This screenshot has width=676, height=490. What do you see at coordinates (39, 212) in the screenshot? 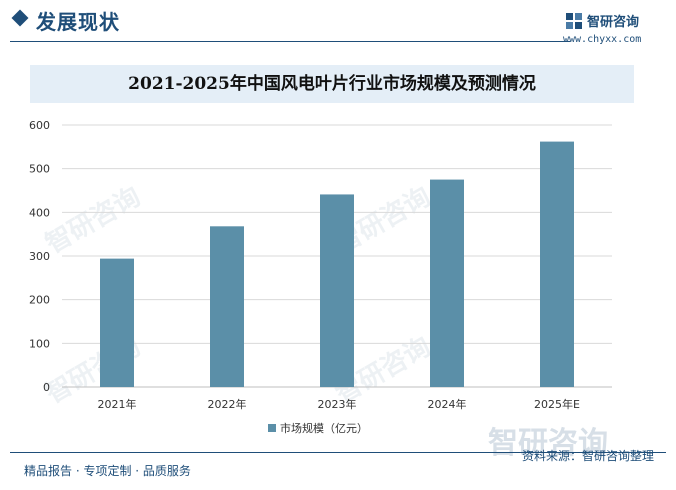
I see `y-tick-label: 400` at bounding box center [39, 212].